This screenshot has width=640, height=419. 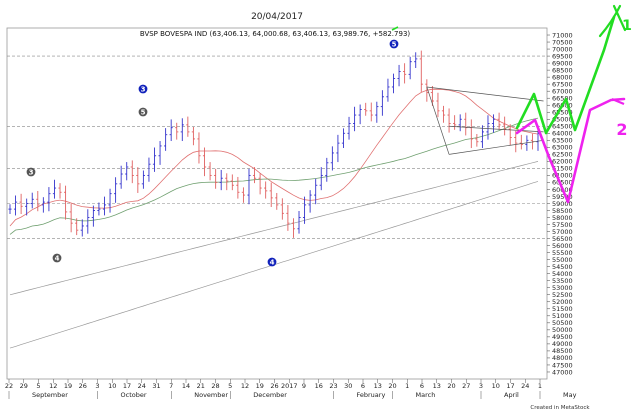 I want to click on y-tick-label: 52000, so click(x=562, y=302).